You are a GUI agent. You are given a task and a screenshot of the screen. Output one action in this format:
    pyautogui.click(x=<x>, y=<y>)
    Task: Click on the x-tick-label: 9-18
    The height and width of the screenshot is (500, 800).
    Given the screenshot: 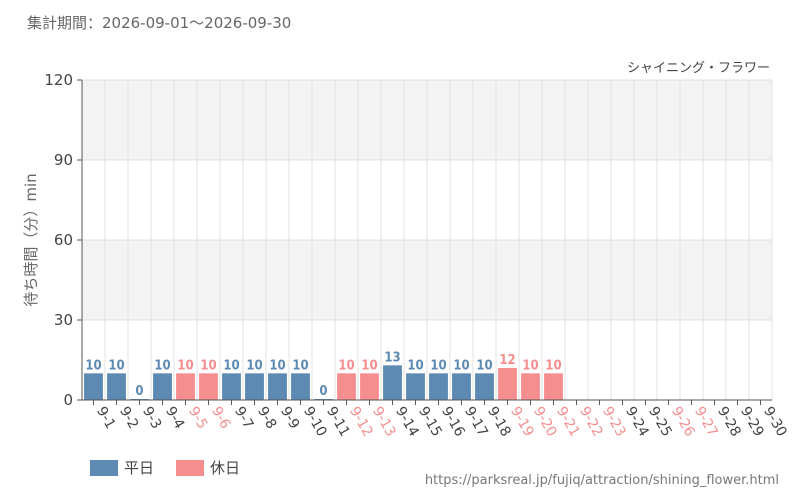 What is the action you would take?
    pyautogui.click(x=499, y=422)
    